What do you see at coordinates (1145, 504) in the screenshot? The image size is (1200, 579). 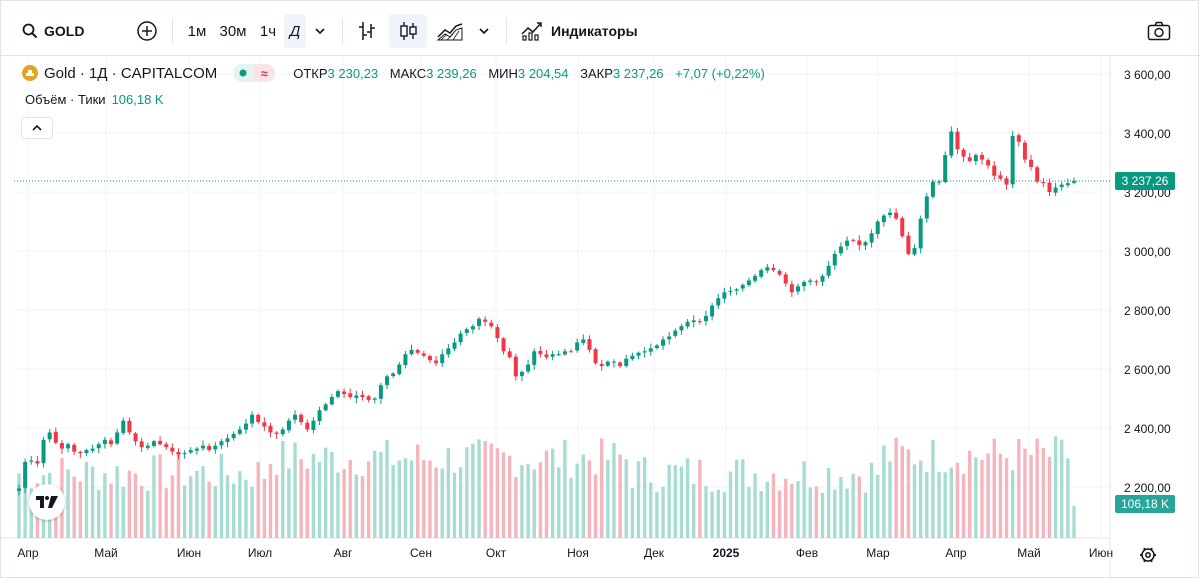 I see `volume-value-label: 106,18 K` at bounding box center [1145, 504].